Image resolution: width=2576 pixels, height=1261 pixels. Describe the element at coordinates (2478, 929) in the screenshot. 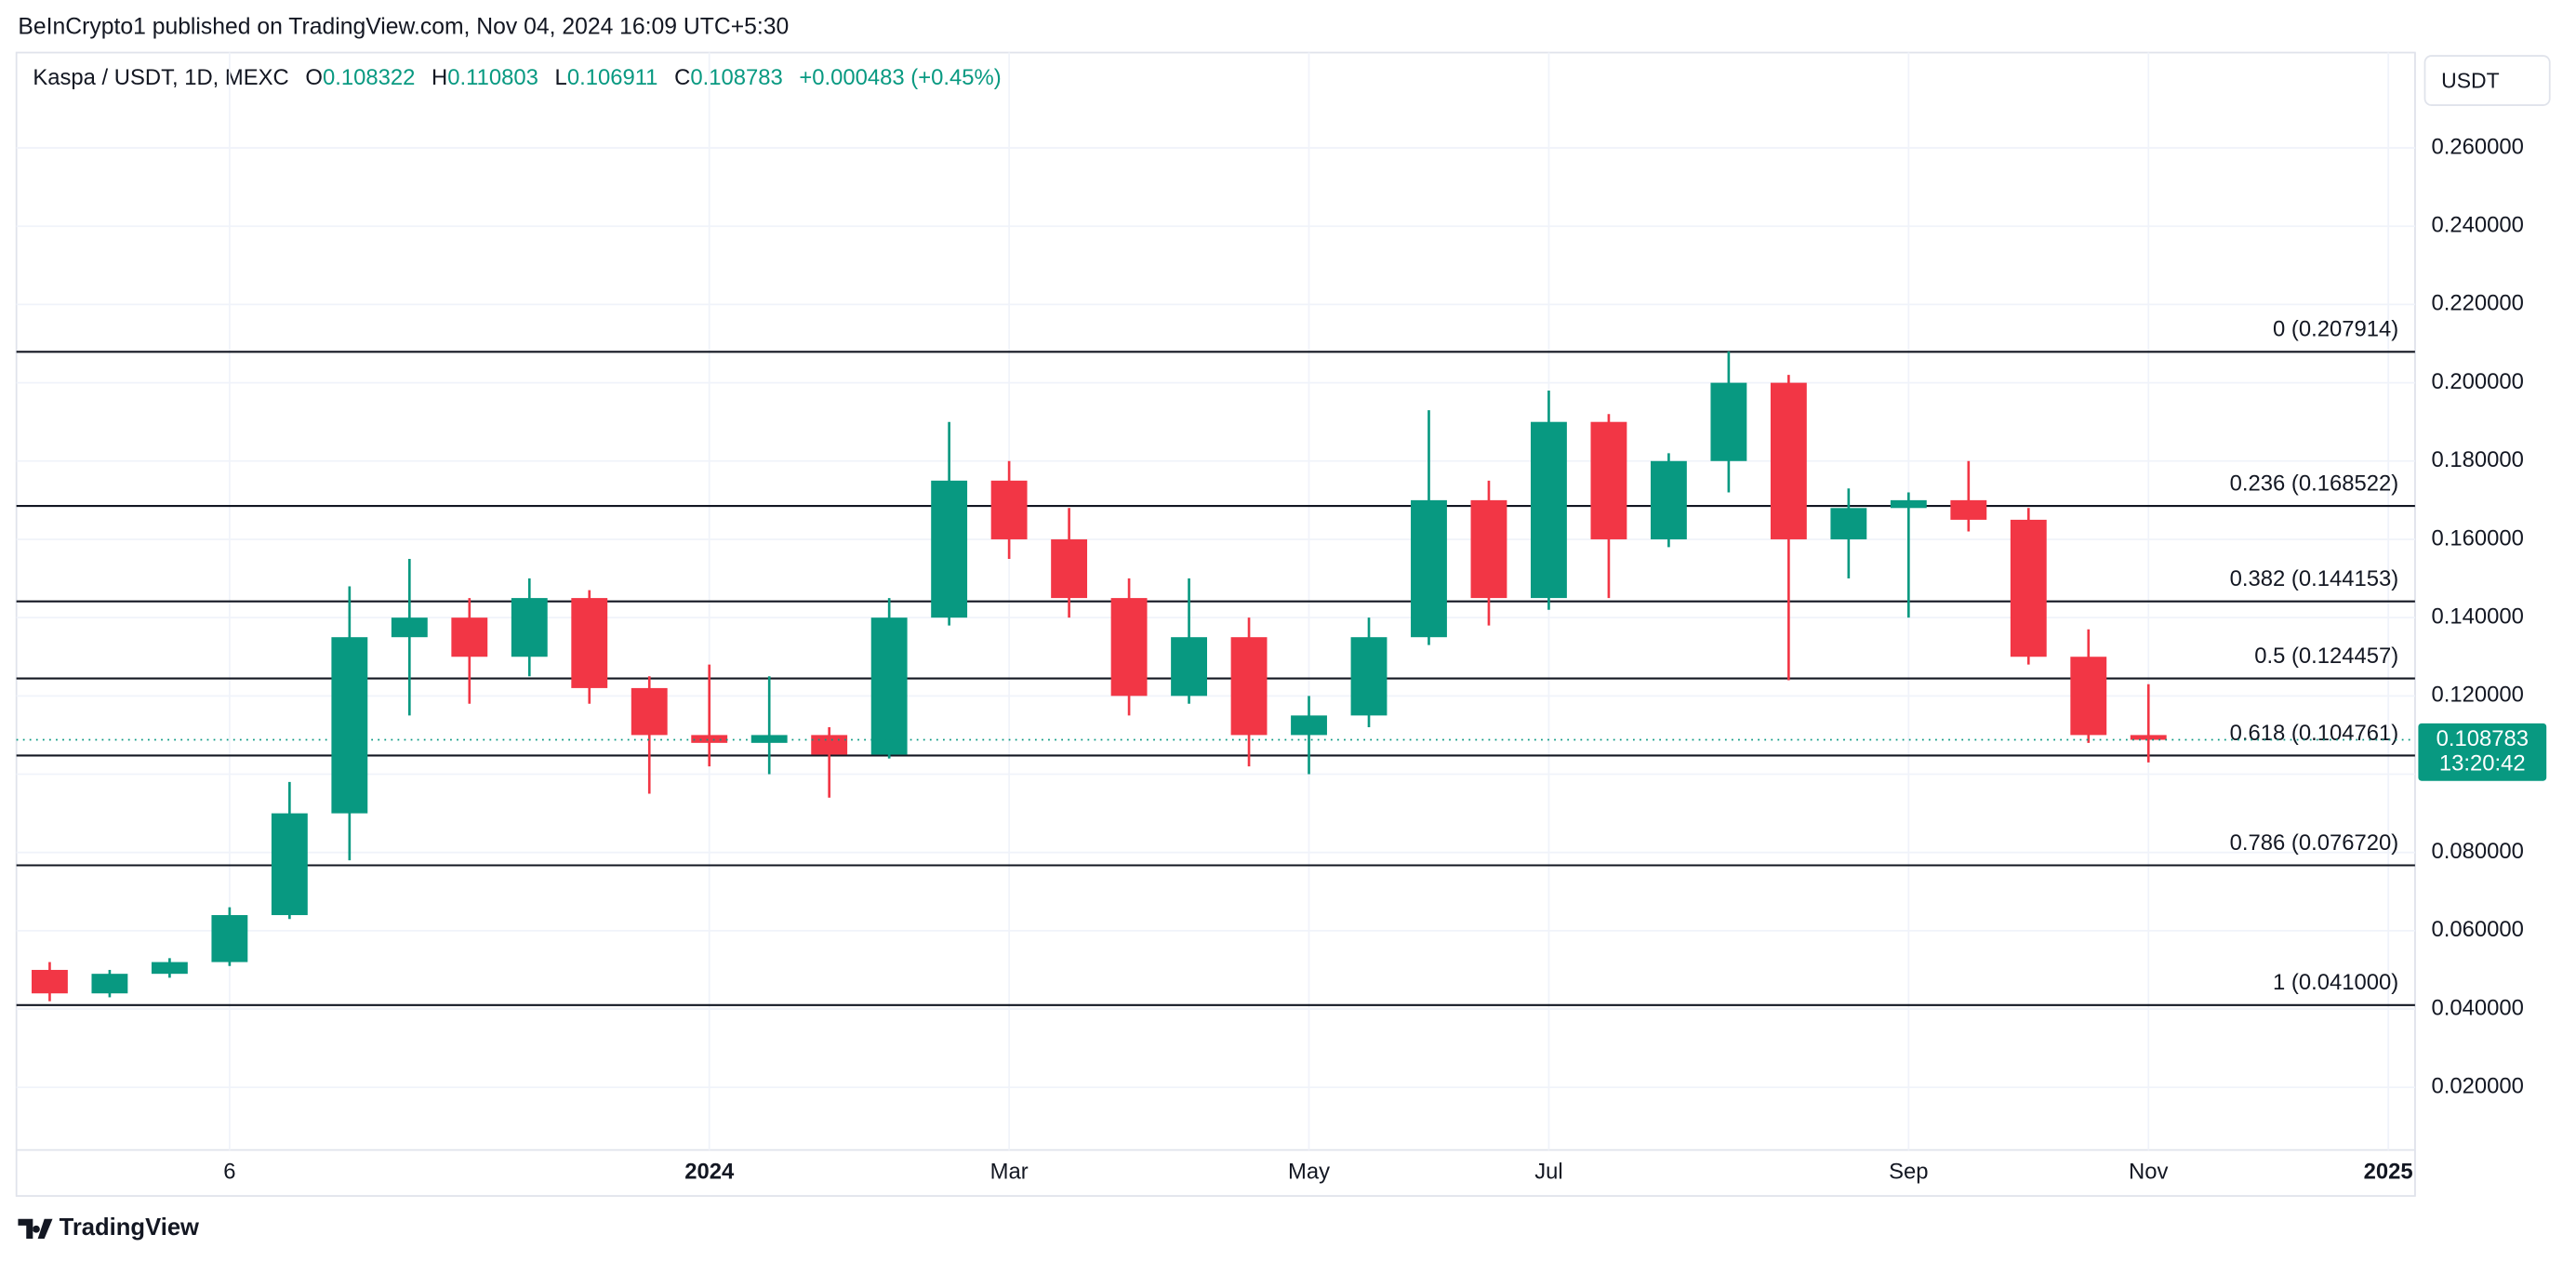

I see `y-tick-label: 0.060000` at that location.